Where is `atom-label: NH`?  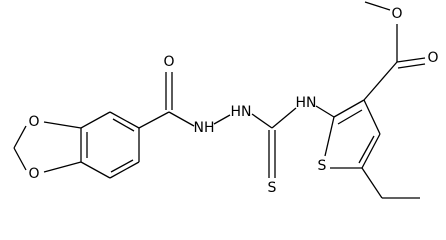 atom-label: NH is located at coordinates (204, 128).